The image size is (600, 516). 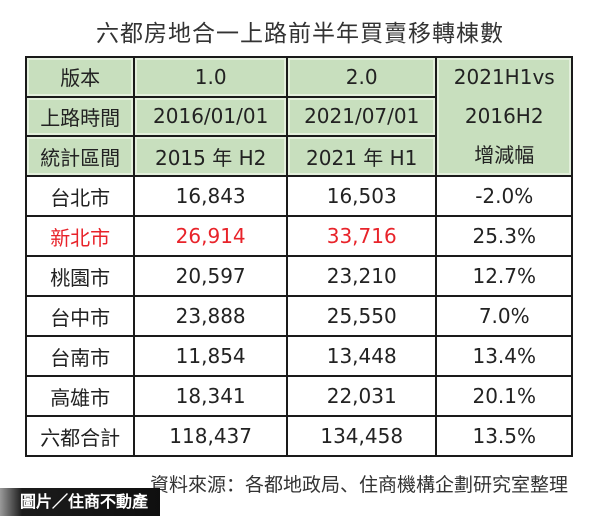 What do you see at coordinates (504, 436) in the screenshot?
I see `change-cell: 13.5%` at bounding box center [504, 436].